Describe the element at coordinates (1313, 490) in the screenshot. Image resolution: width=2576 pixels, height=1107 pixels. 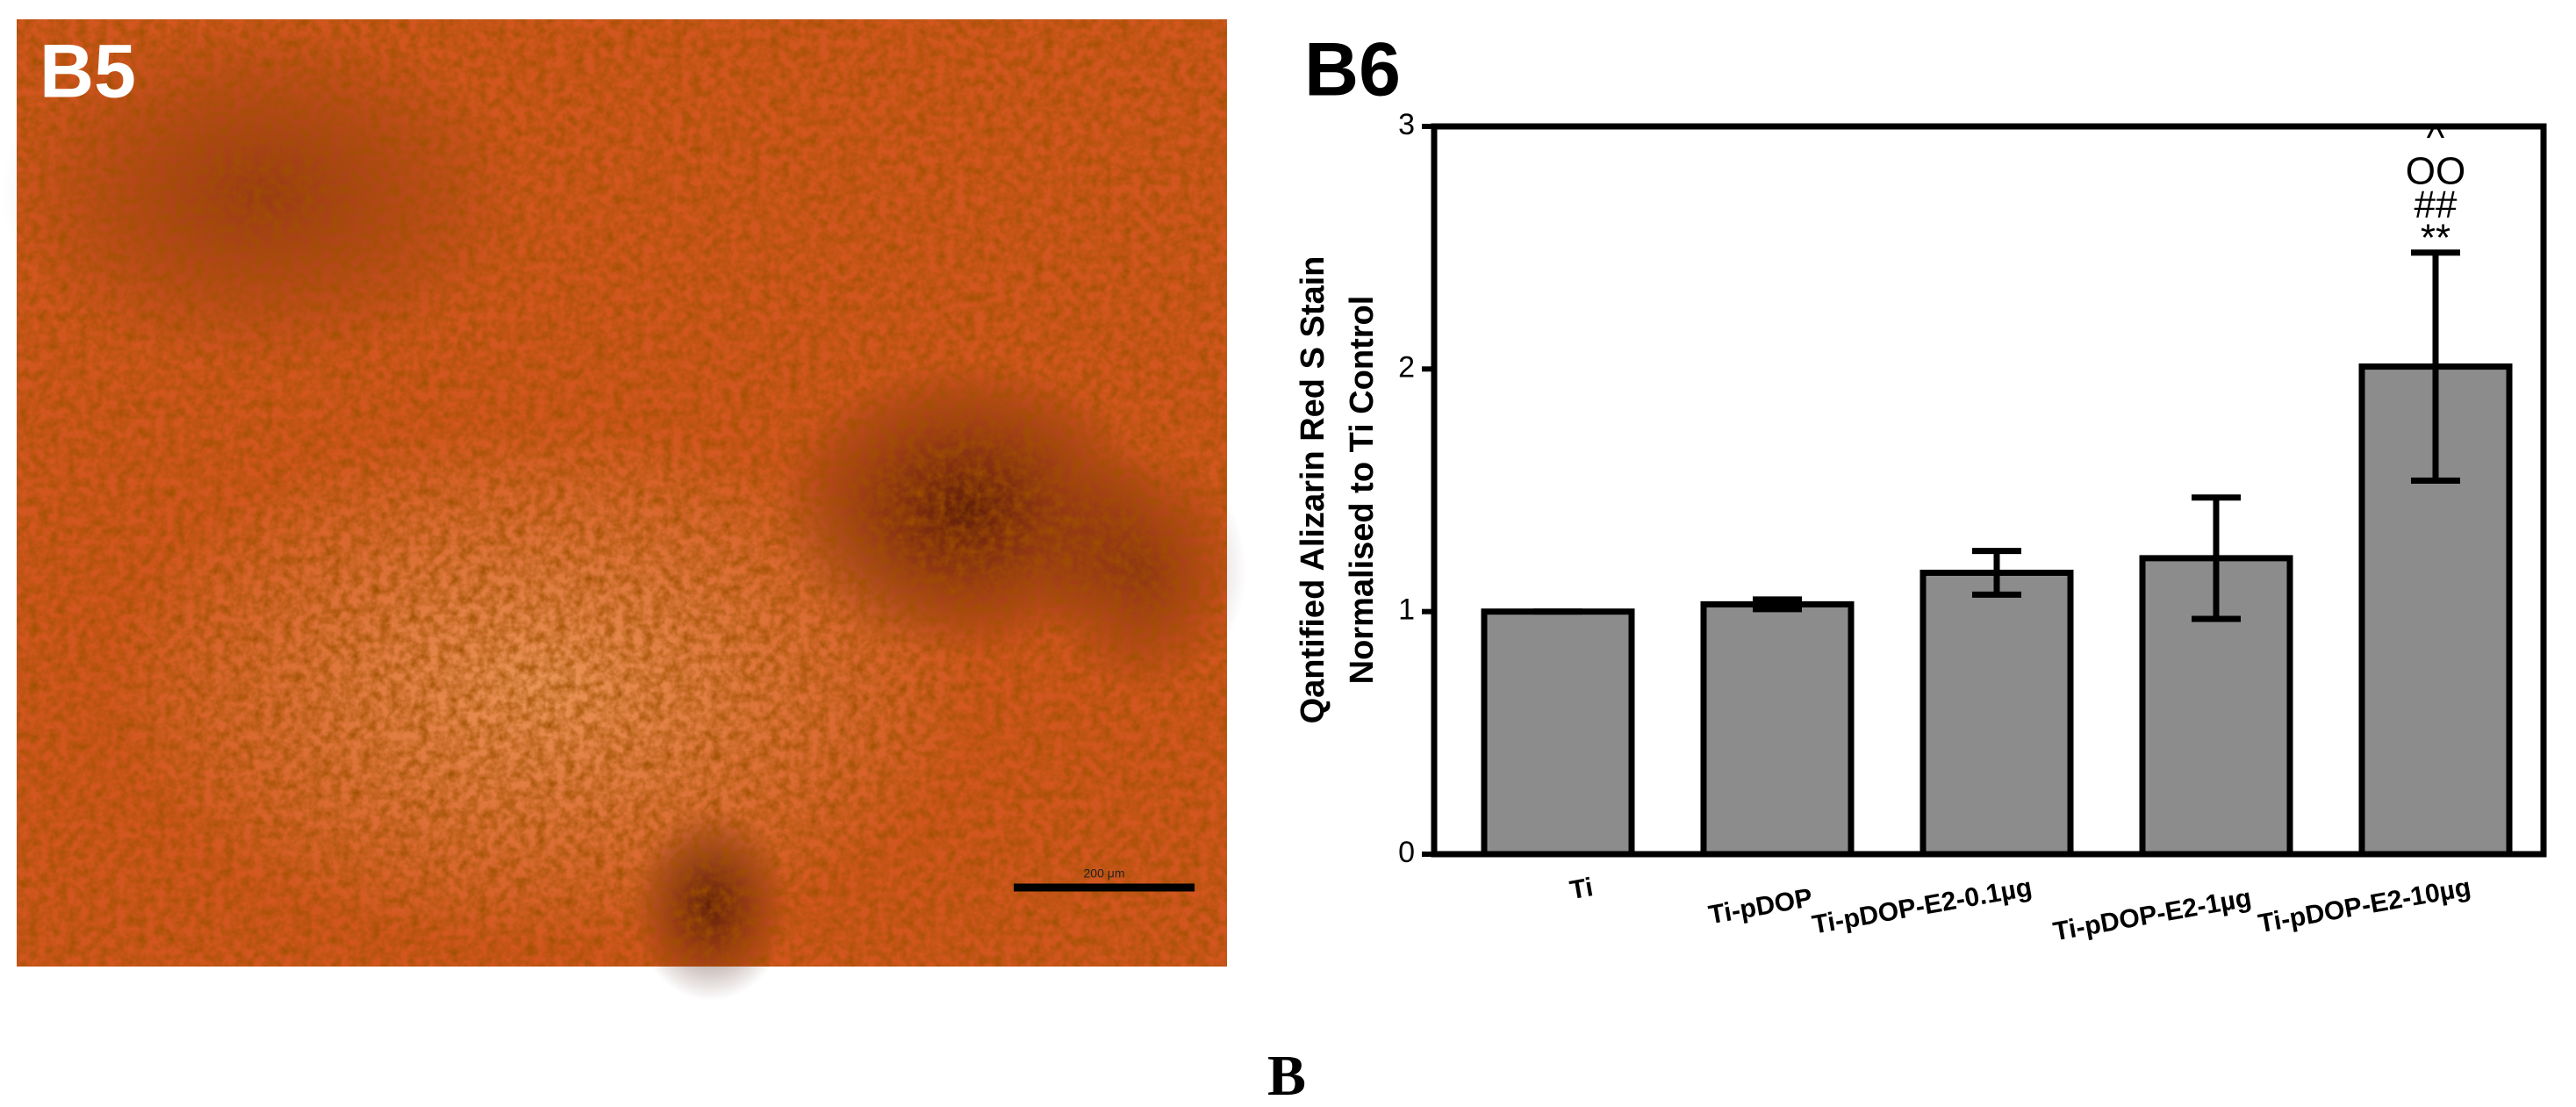
I see `y-axis-label: Qantified Alizarin Red S Stain` at that location.